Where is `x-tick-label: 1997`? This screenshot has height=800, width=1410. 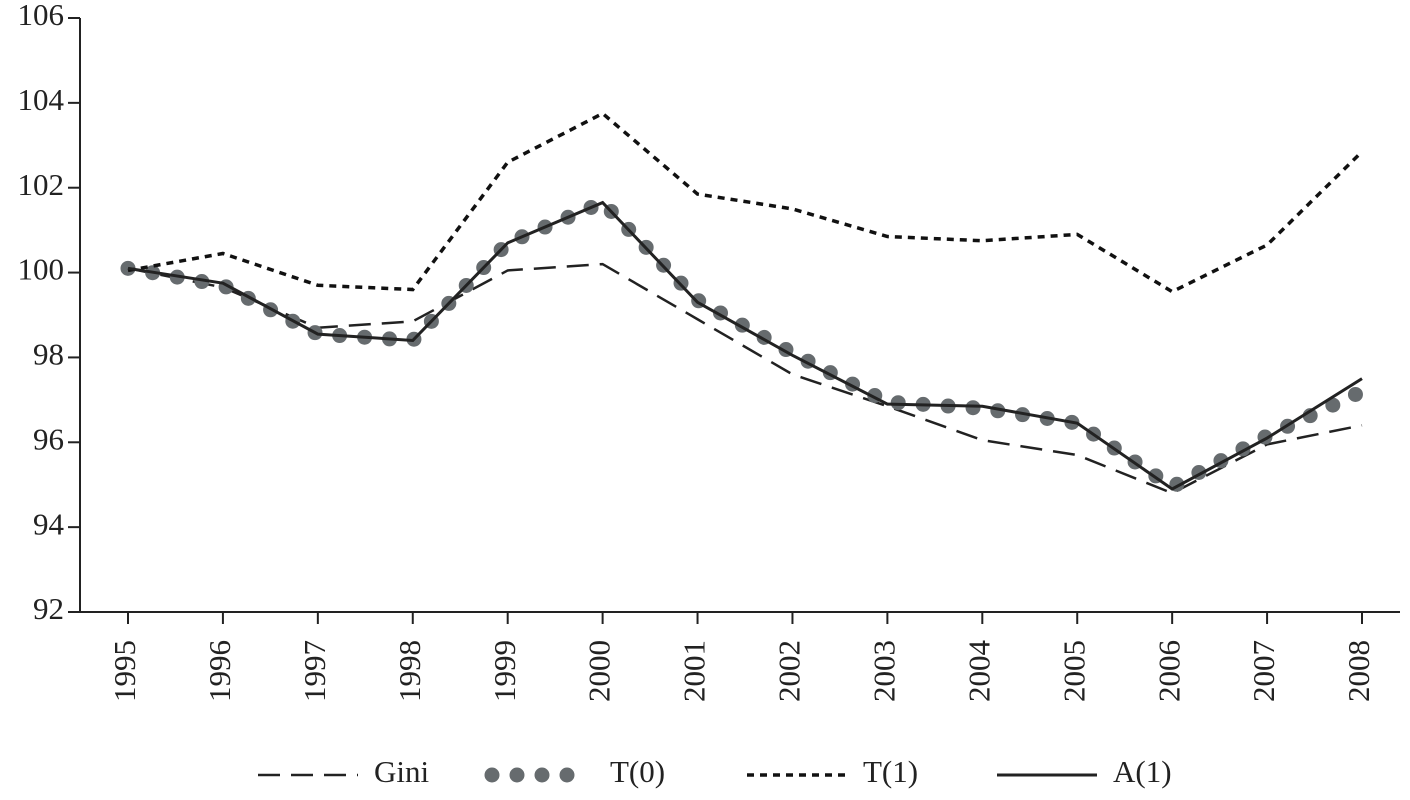 x-tick-label: 1997 is located at coordinates (314, 671).